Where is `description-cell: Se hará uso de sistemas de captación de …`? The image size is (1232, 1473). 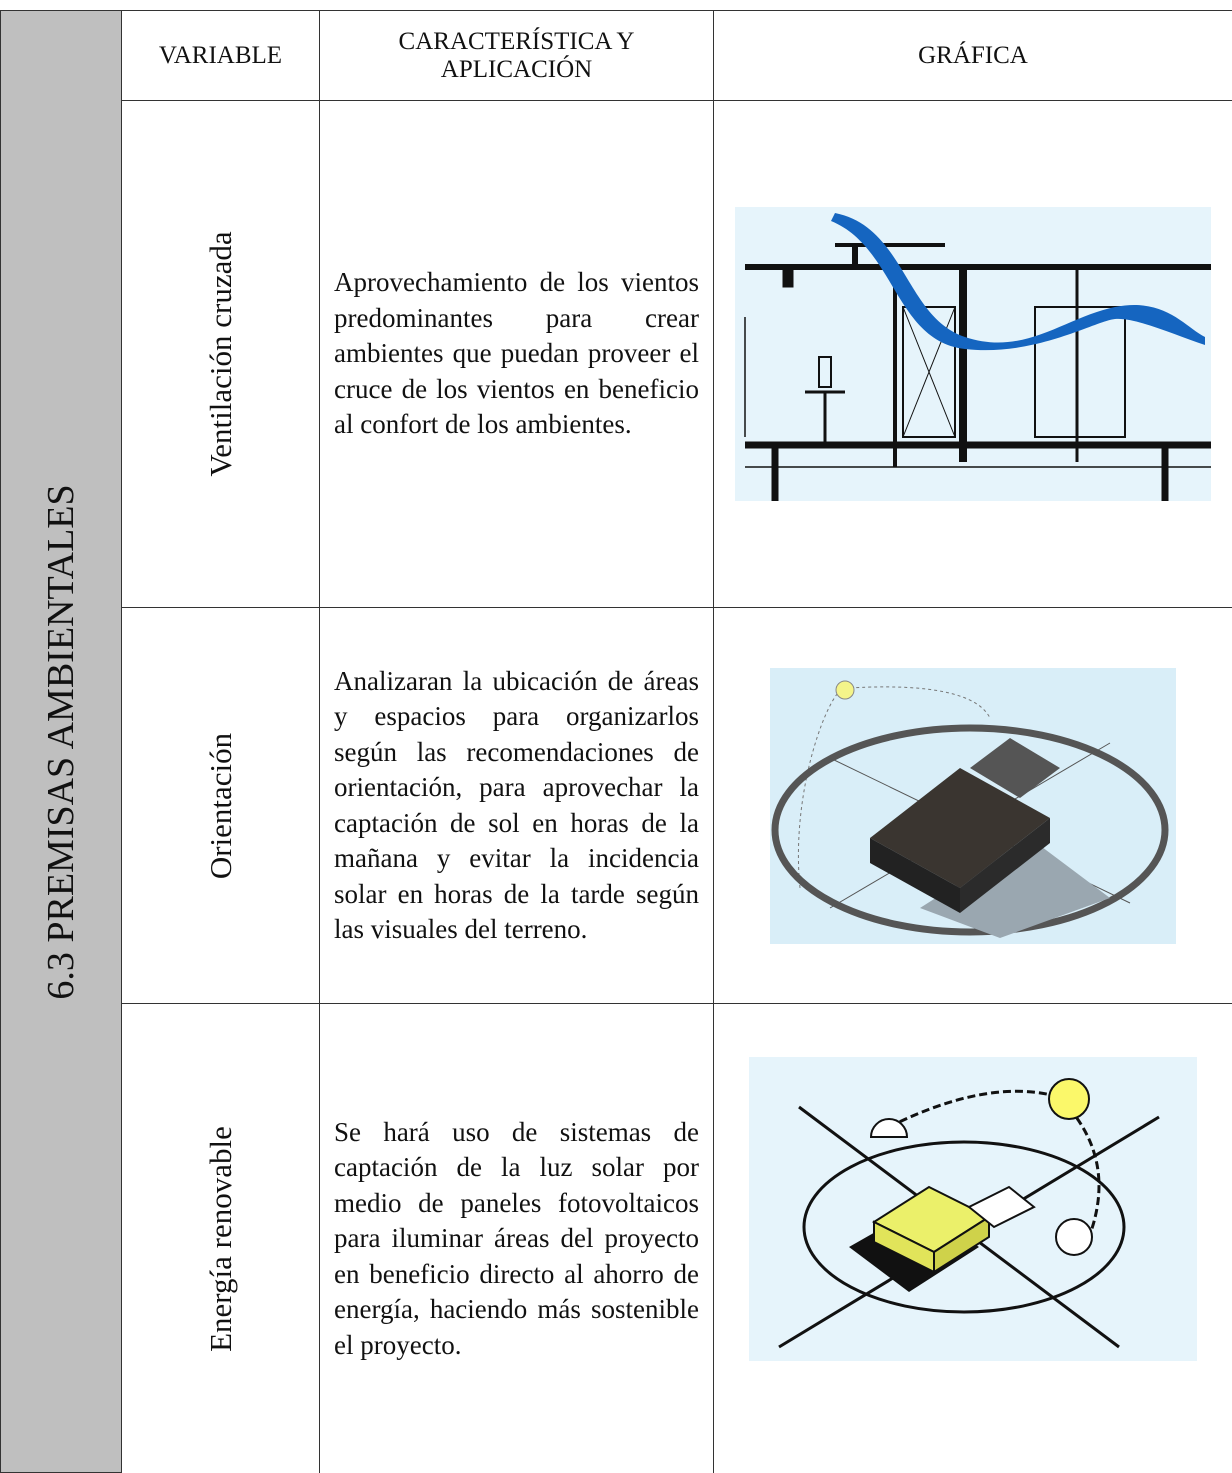
description-cell: Se hará uso de sistemas de captación de … is located at coordinates (517, 1238).